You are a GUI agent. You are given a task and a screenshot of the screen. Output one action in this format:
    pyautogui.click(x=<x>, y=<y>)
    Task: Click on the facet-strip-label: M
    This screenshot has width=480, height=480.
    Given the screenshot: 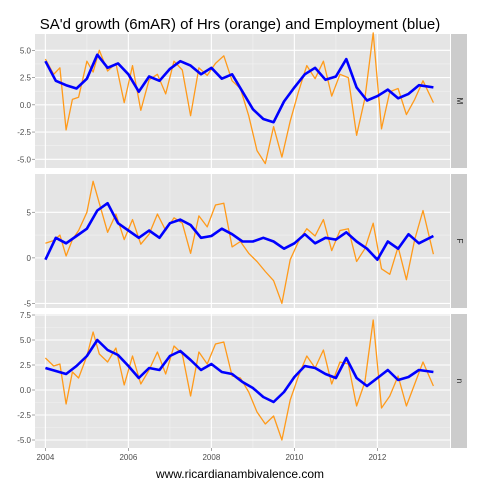 What is the action you would take?
    pyautogui.click(x=459, y=101)
    